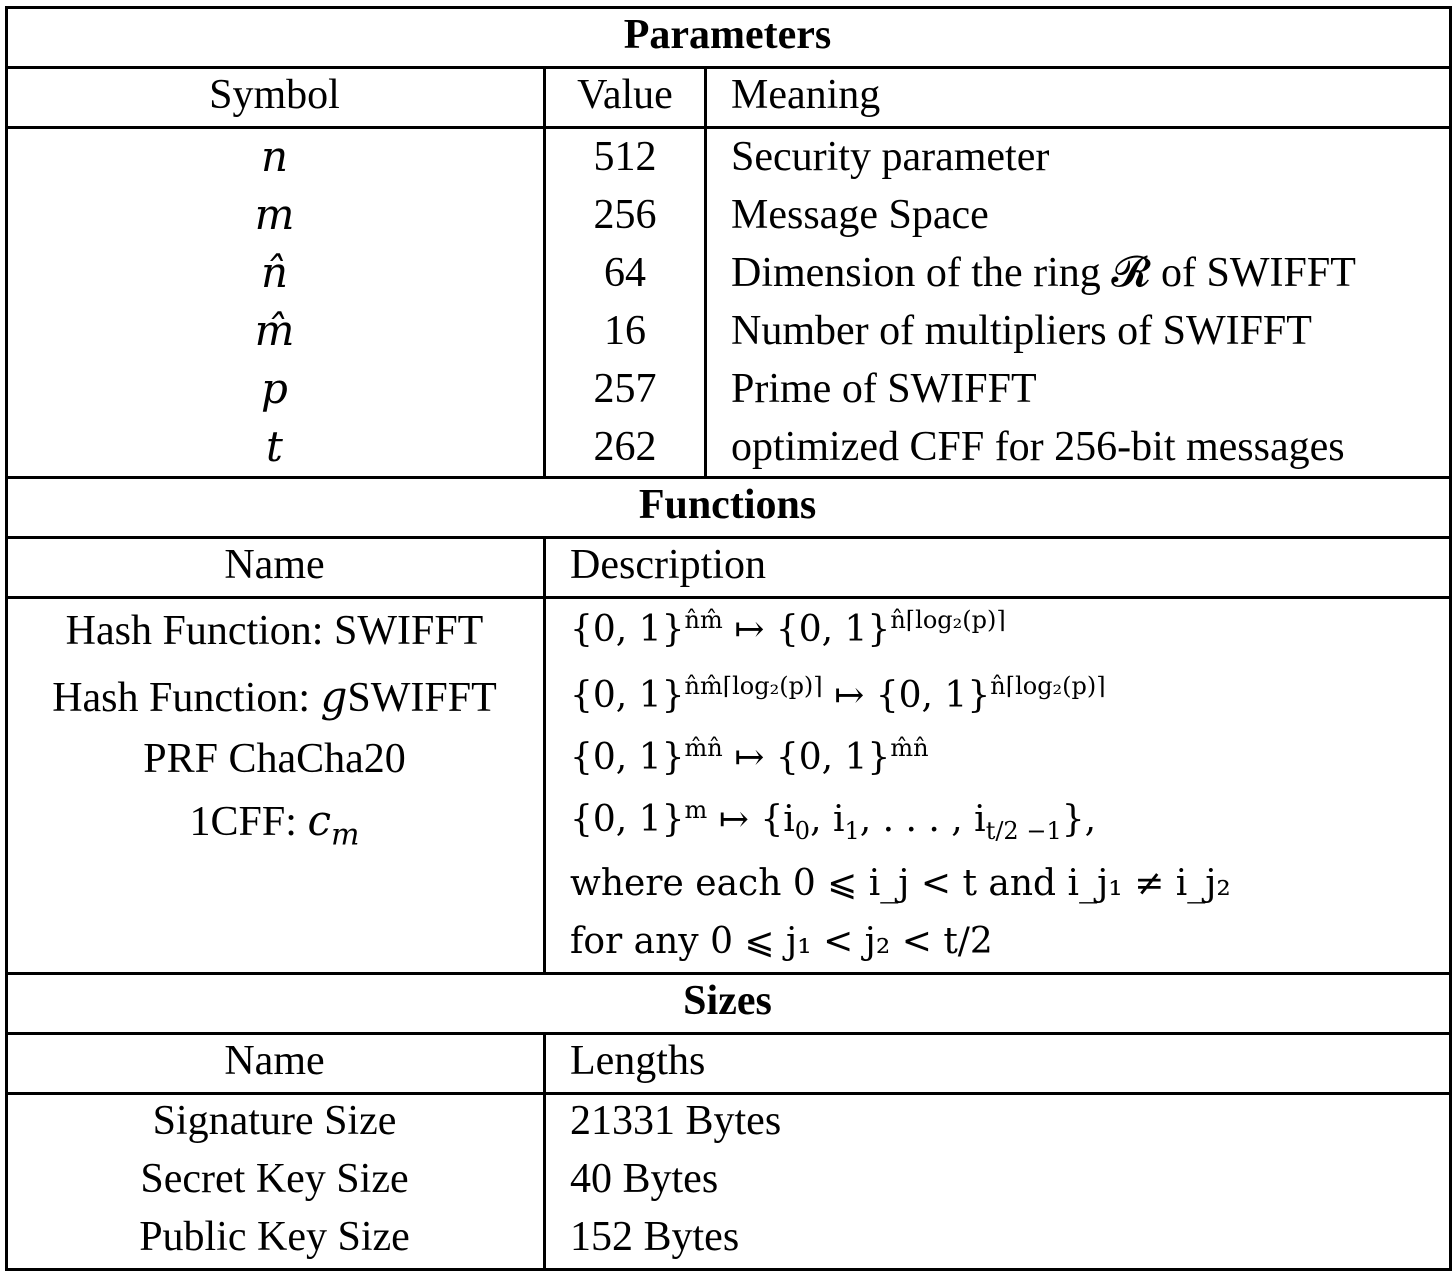  Describe the element at coordinates (625, 95) in the screenshot. I see `header-value: Value` at that location.